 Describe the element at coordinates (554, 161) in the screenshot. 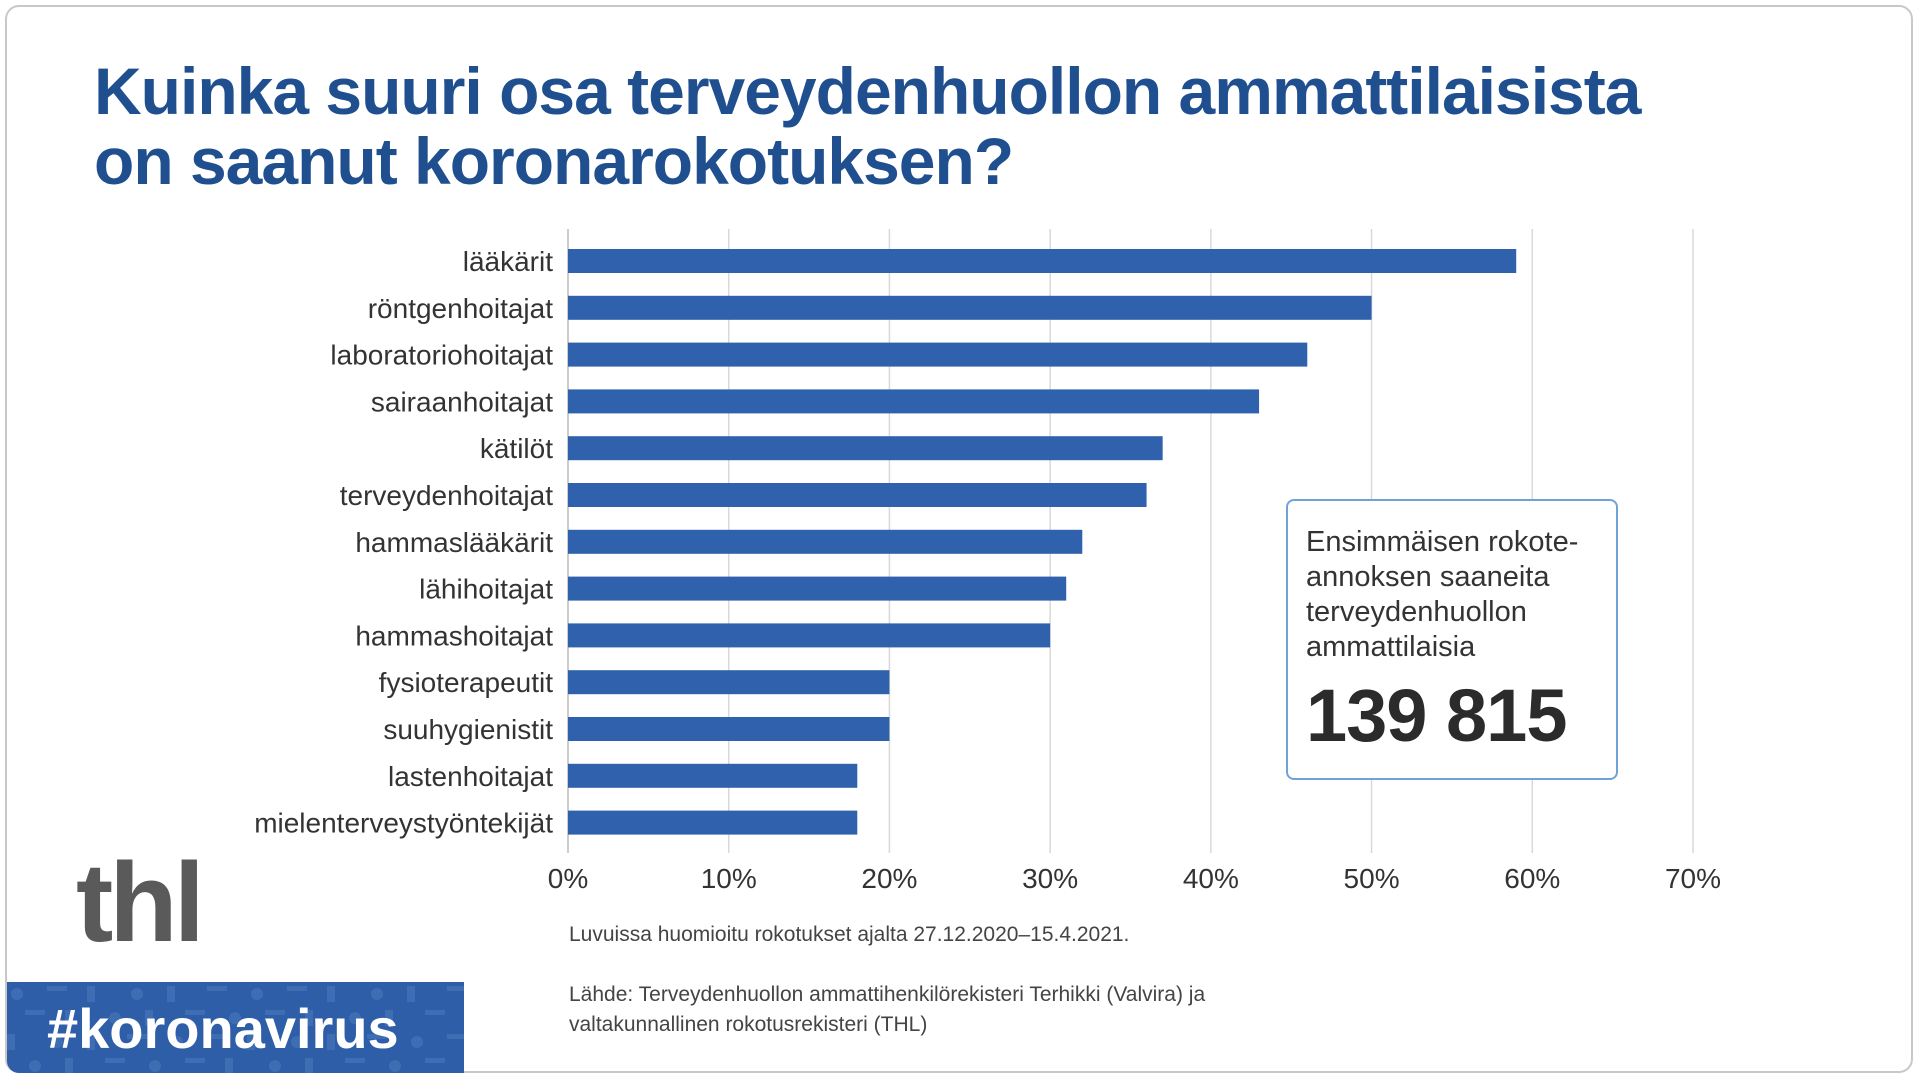

I see `title-line-2: on saanut koronarokotuksen?` at that location.